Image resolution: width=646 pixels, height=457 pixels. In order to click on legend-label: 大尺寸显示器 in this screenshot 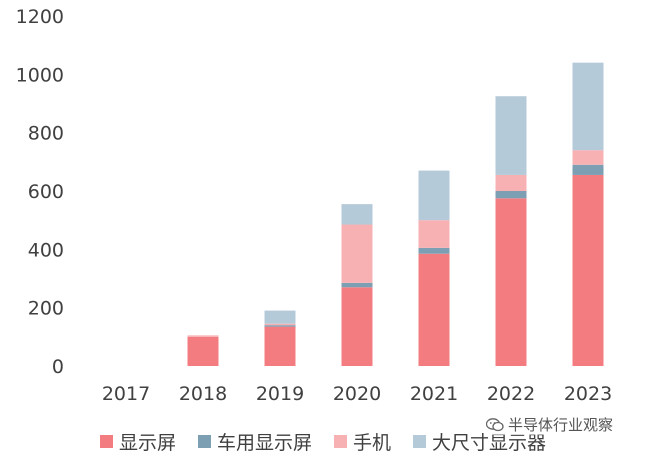, I will do `click(489, 443)`.